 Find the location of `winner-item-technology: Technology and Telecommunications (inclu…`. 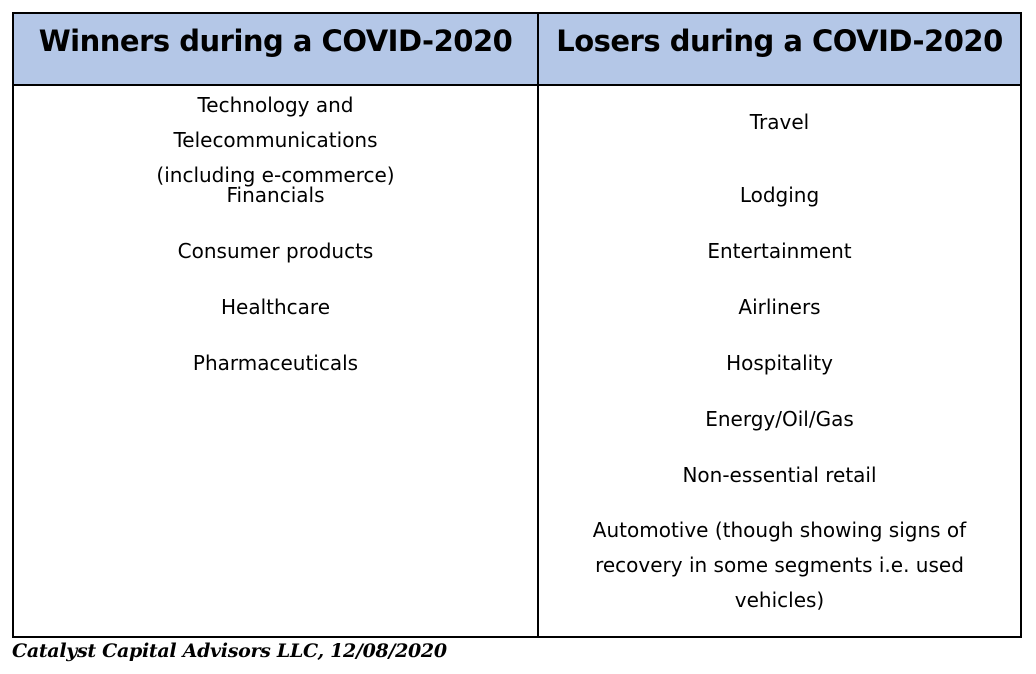

winner-item-technology: Technology and Telecommunications (inclu… is located at coordinates (275, 140).